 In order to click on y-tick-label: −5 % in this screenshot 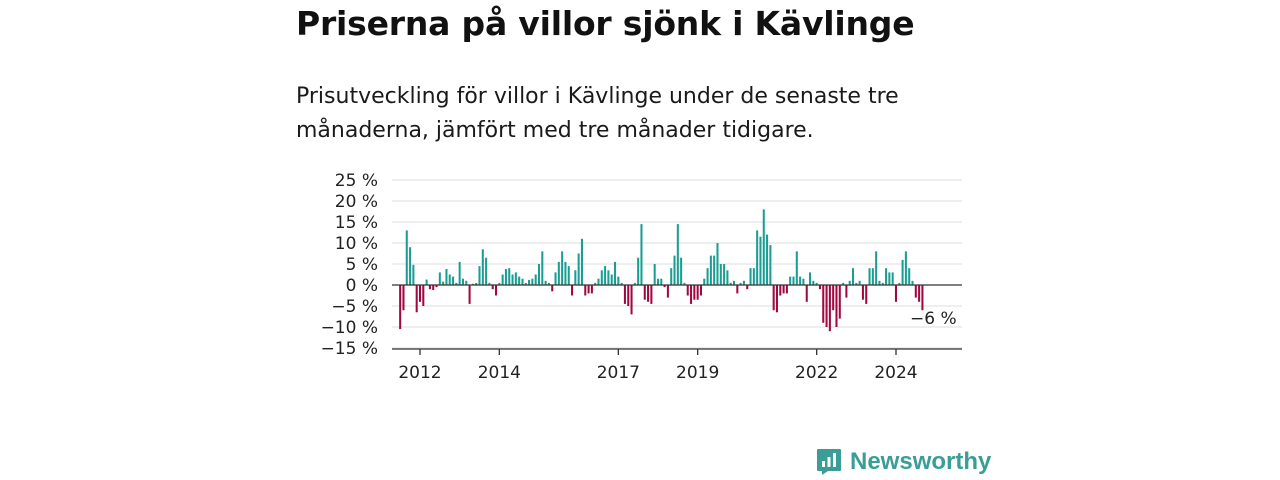, I will do `click(354, 307)`.